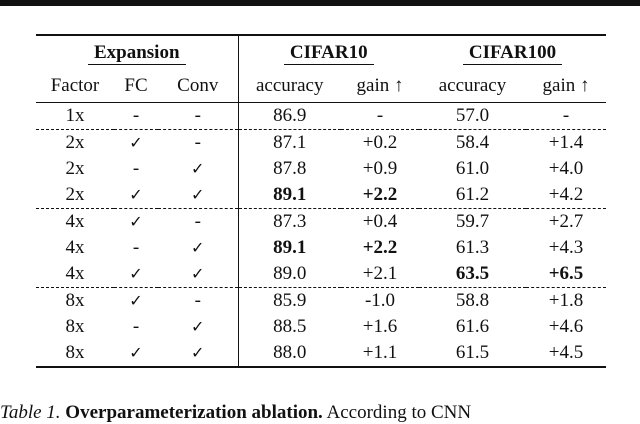 This screenshot has height=424, width=640. I want to click on cell-gain-cifar10: +1.6, so click(380, 326).